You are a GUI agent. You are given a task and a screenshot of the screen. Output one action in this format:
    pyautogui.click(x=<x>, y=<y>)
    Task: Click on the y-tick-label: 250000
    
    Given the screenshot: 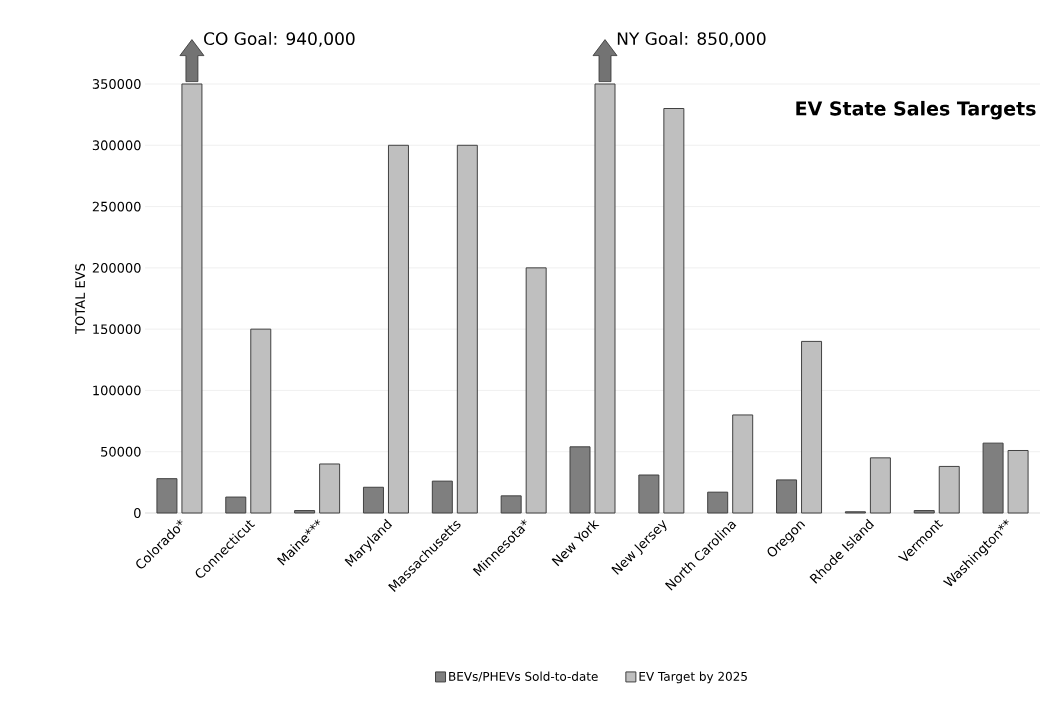 What is the action you would take?
    pyautogui.click(x=116, y=206)
    